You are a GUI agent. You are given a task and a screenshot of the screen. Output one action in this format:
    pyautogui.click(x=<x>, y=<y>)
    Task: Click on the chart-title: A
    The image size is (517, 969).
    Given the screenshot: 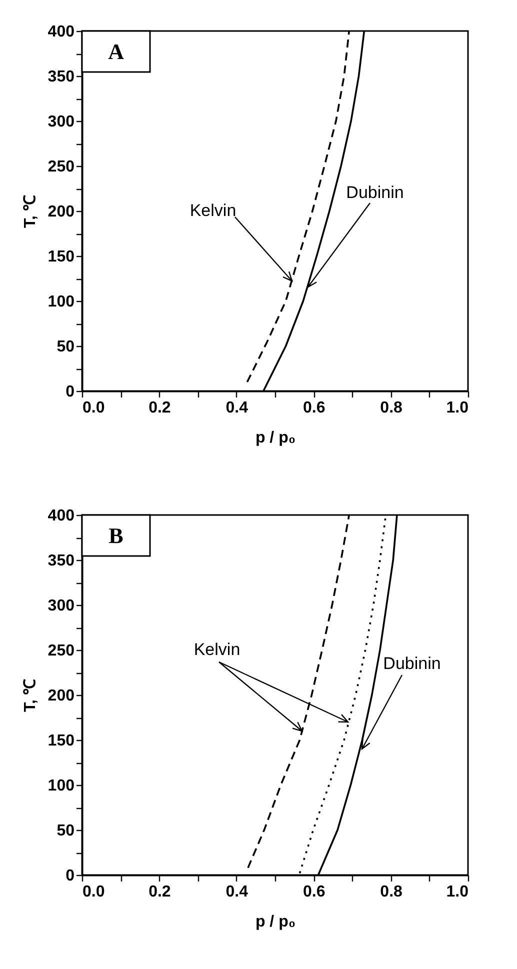 What is the action you would take?
    pyautogui.click(x=116, y=51)
    